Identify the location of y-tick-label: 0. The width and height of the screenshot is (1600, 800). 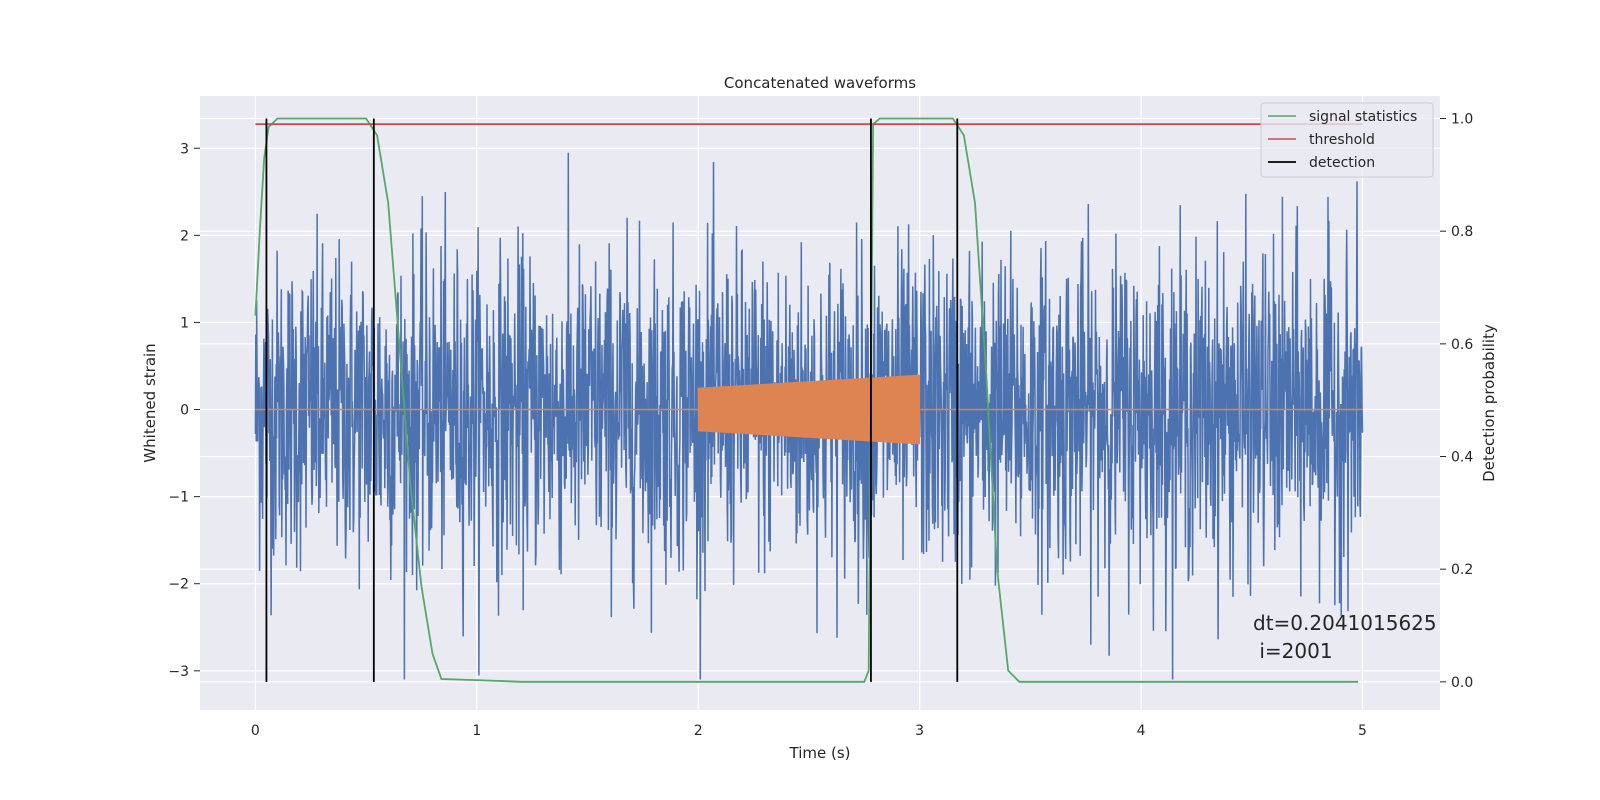
(184, 411).